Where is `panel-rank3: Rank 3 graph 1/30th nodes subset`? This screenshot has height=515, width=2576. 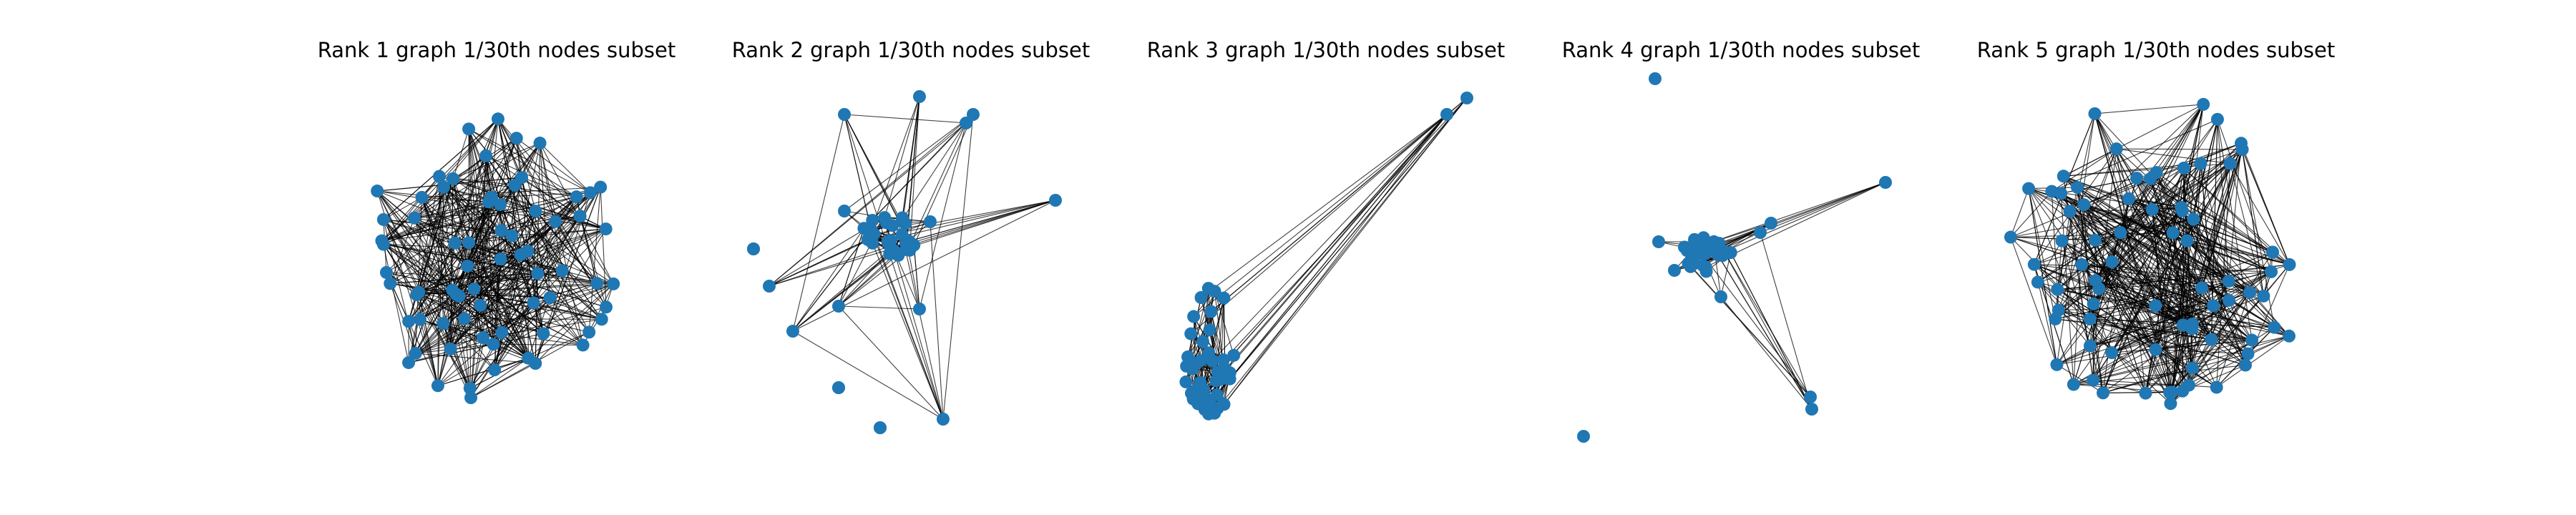
panel-rank3: Rank 3 graph 1/30th nodes subset is located at coordinates (1326, 229).